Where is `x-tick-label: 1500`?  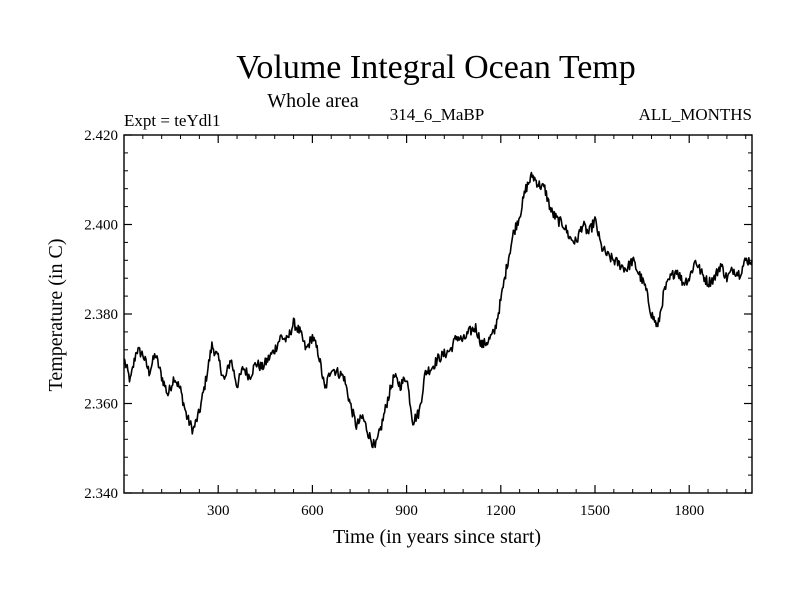
x-tick-label: 1500 is located at coordinates (595, 511).